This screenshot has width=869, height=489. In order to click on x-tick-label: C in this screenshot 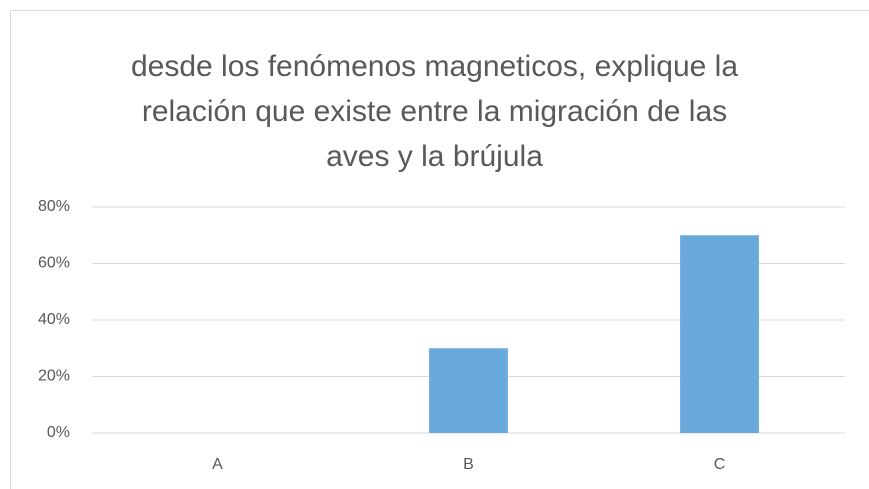, I will do `click(720, 464)`.